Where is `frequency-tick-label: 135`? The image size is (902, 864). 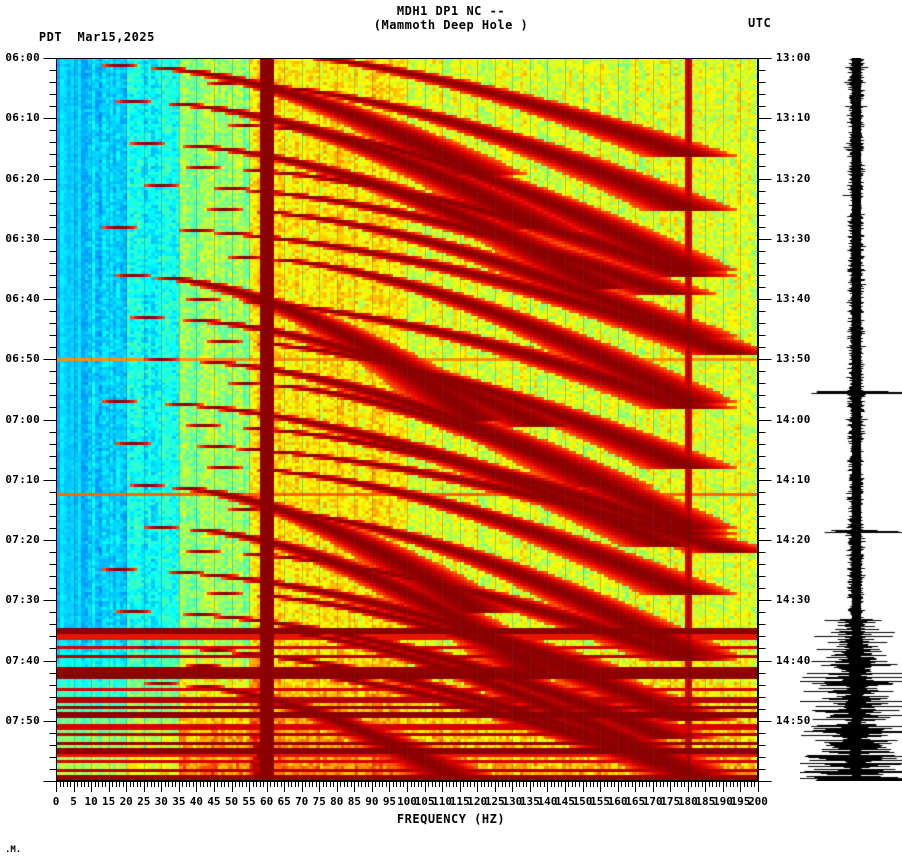 frequency-tick-label: 135 is located at coordinates (529, 801).